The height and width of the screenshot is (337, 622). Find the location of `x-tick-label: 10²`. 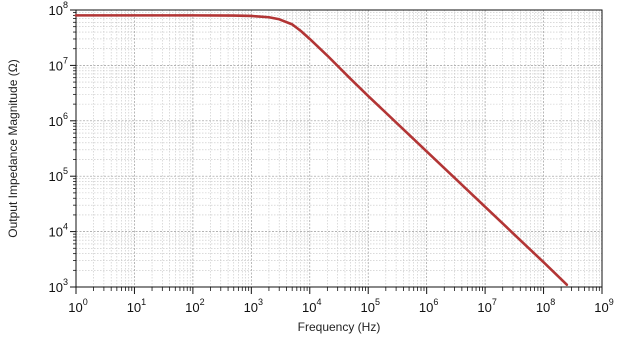

x-tick-label: 10² is located at coordinates (194, 306).